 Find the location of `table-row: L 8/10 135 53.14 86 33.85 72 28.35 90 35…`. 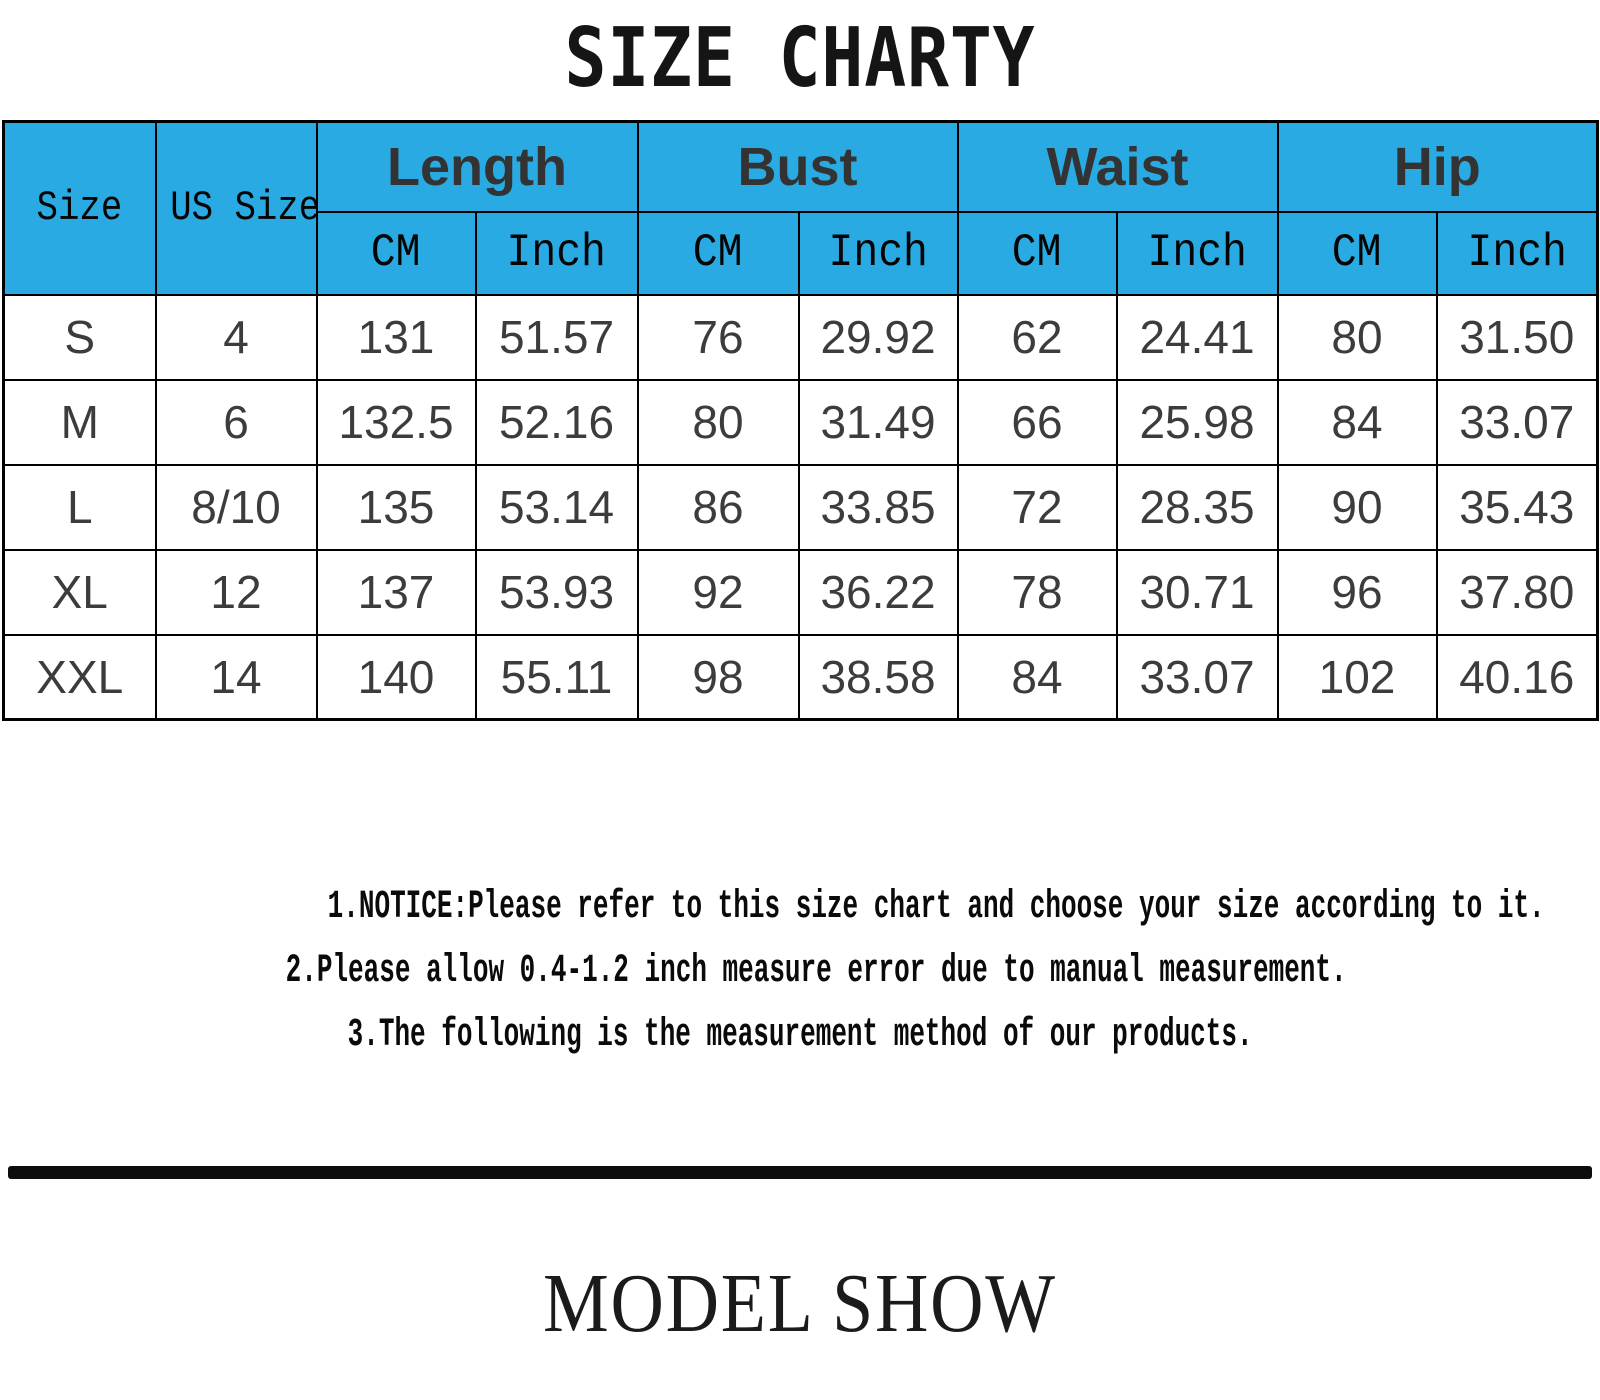

table-row: L 8/10 135 53.14 86 33.85 72 28.35 90 35… is located at coordinates (800, 507).